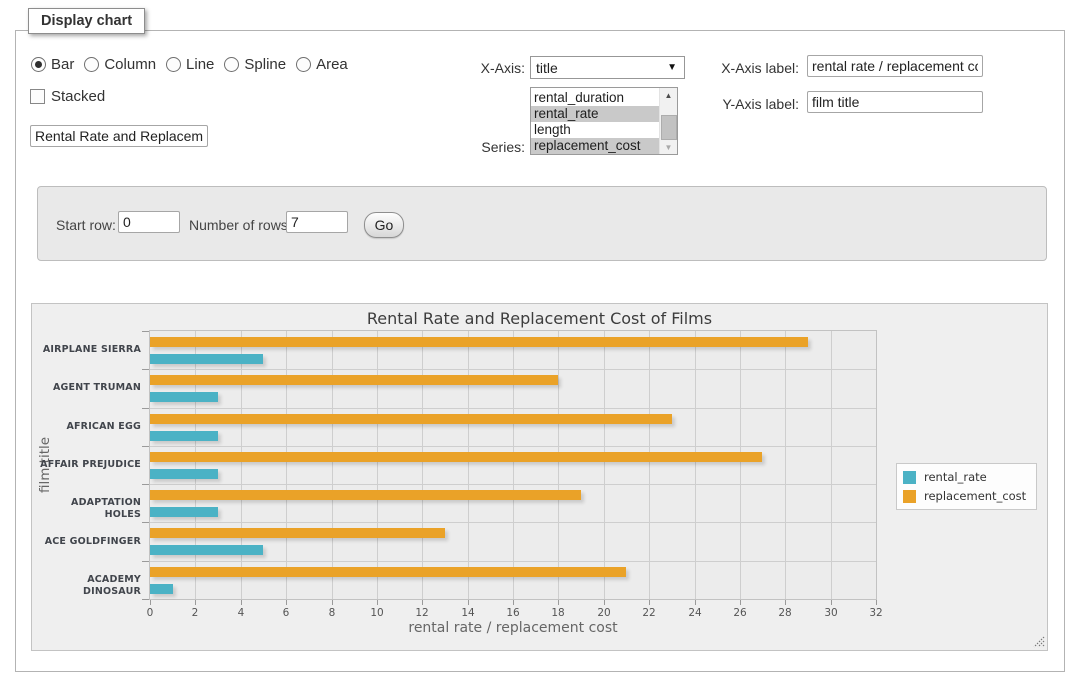 This screenshot has height=681, width=1081. Describe the element at coordinates (86, 225) in the screenshot. I see `start-row-label: Start row:` at that location.